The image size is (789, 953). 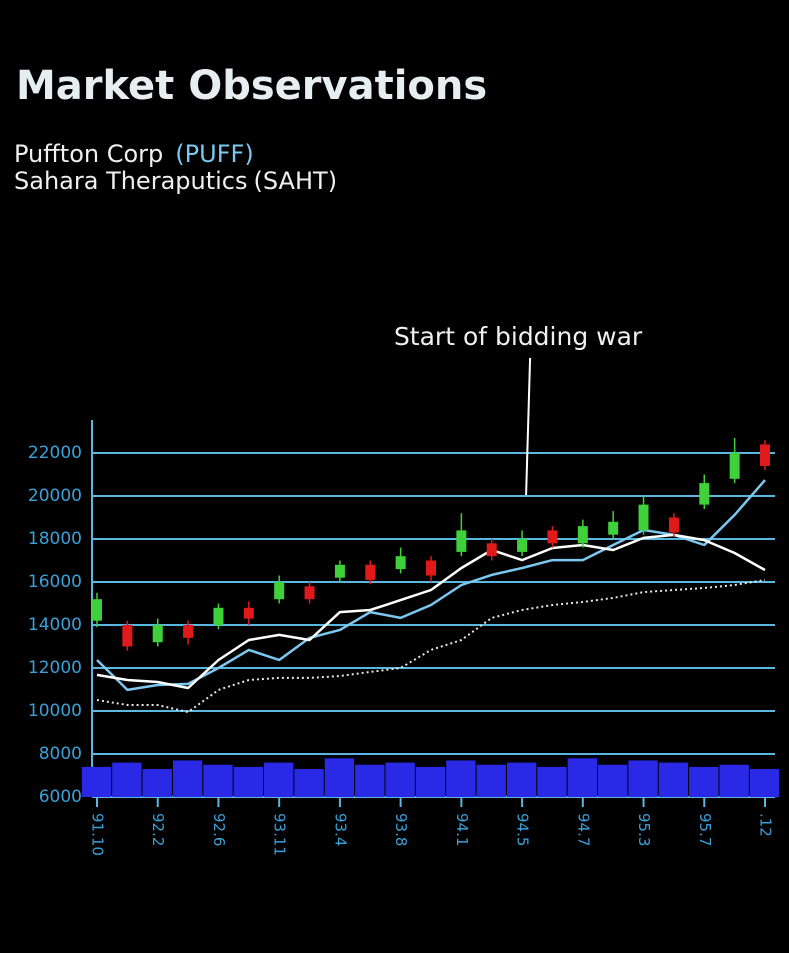 I want to click on x-tick-label: 93.4, so click(x=340, y=829).